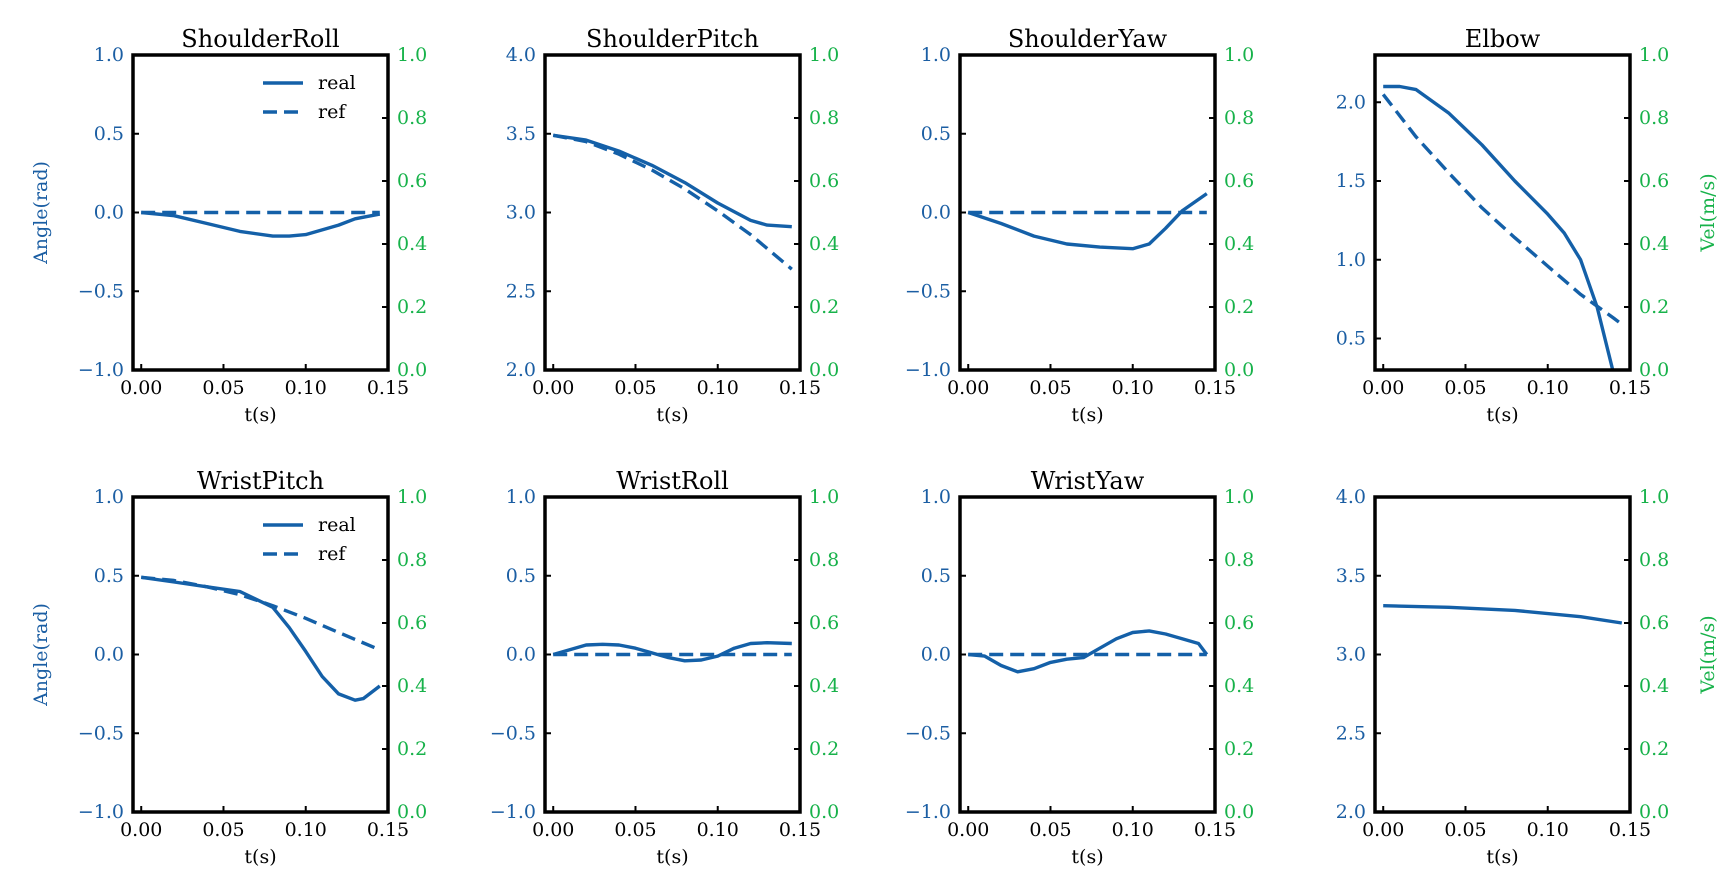 Image resolution: width=1729 pixels, height=895 pixels. Describe the element at coordinates (260, 39) in the screenshot. I see `subplot-title: ShoulderRoll` at that location.